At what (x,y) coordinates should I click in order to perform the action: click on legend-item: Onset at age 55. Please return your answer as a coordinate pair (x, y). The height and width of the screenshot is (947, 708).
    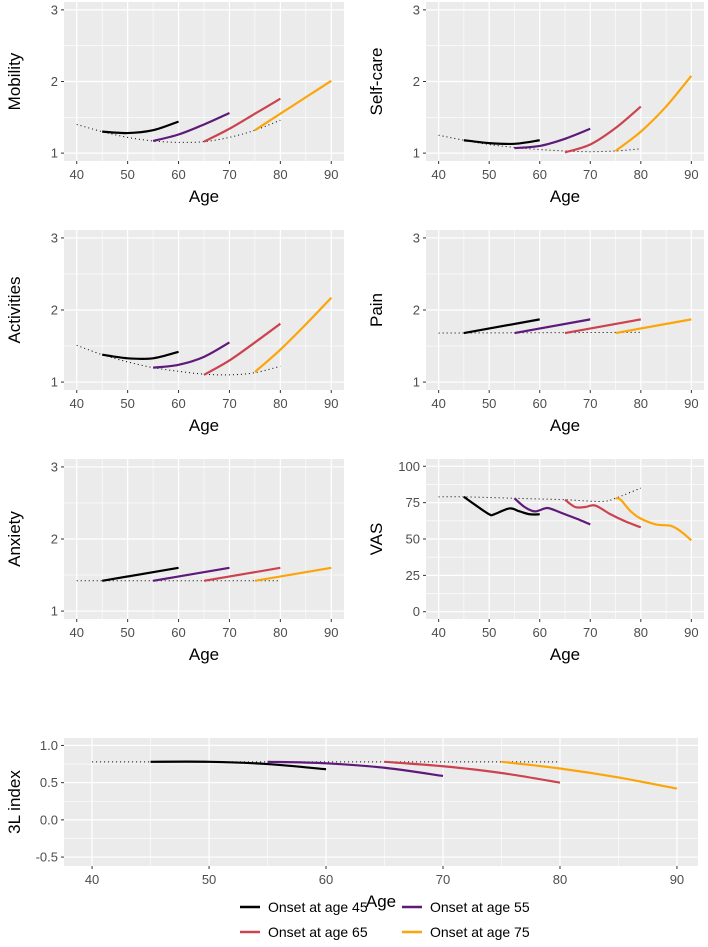
    Looking at the image, I should click on (466, 907).